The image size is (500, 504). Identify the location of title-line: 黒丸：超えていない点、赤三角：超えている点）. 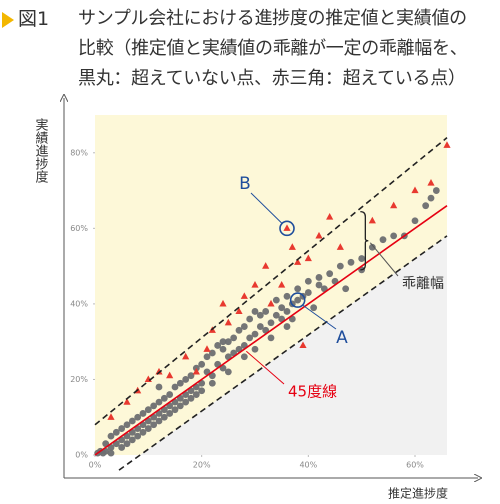
(272, 78).